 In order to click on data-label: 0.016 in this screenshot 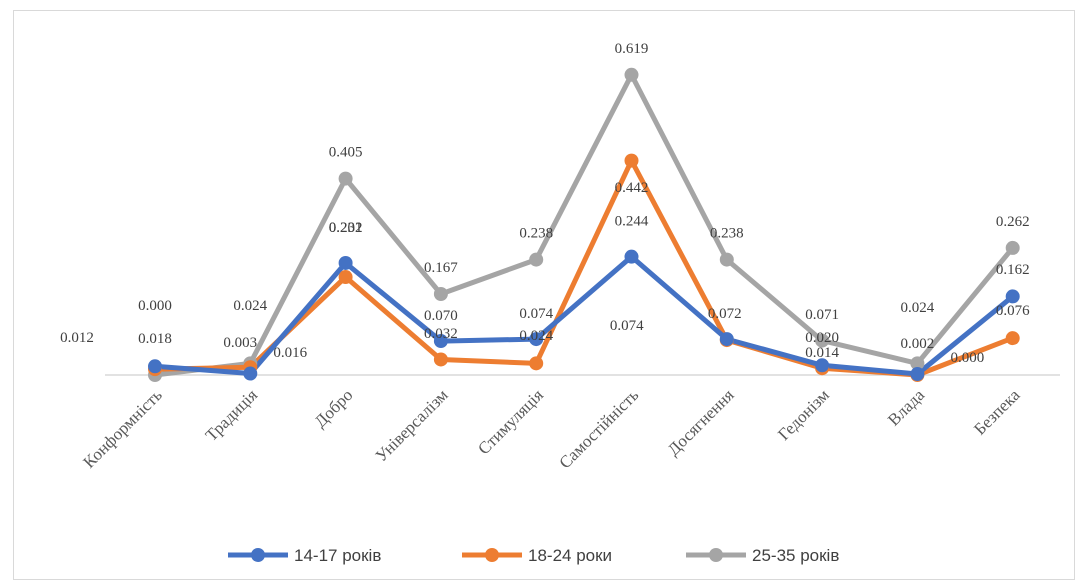, I will do `click(290, 353)`.